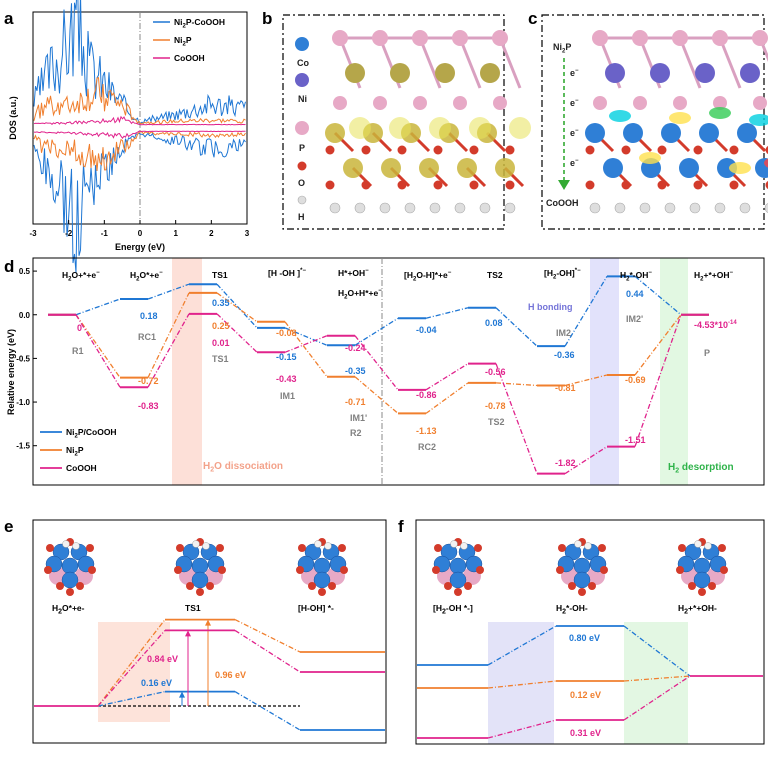  I want to click on h-bonding-label: H bonding, so click(550, 307).